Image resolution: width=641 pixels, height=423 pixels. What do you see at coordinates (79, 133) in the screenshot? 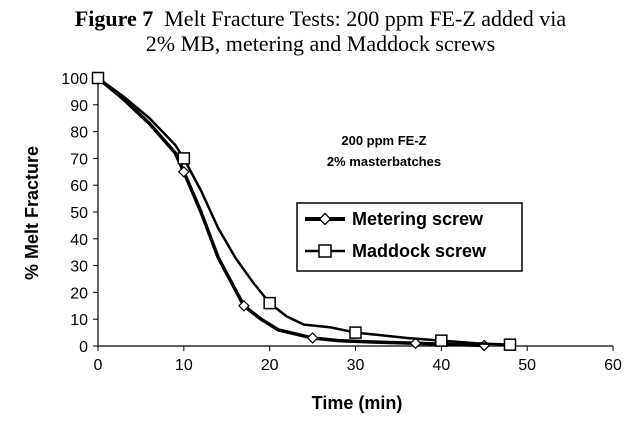
I see `y-tick-label: 80` at bounding box center [79, 133].